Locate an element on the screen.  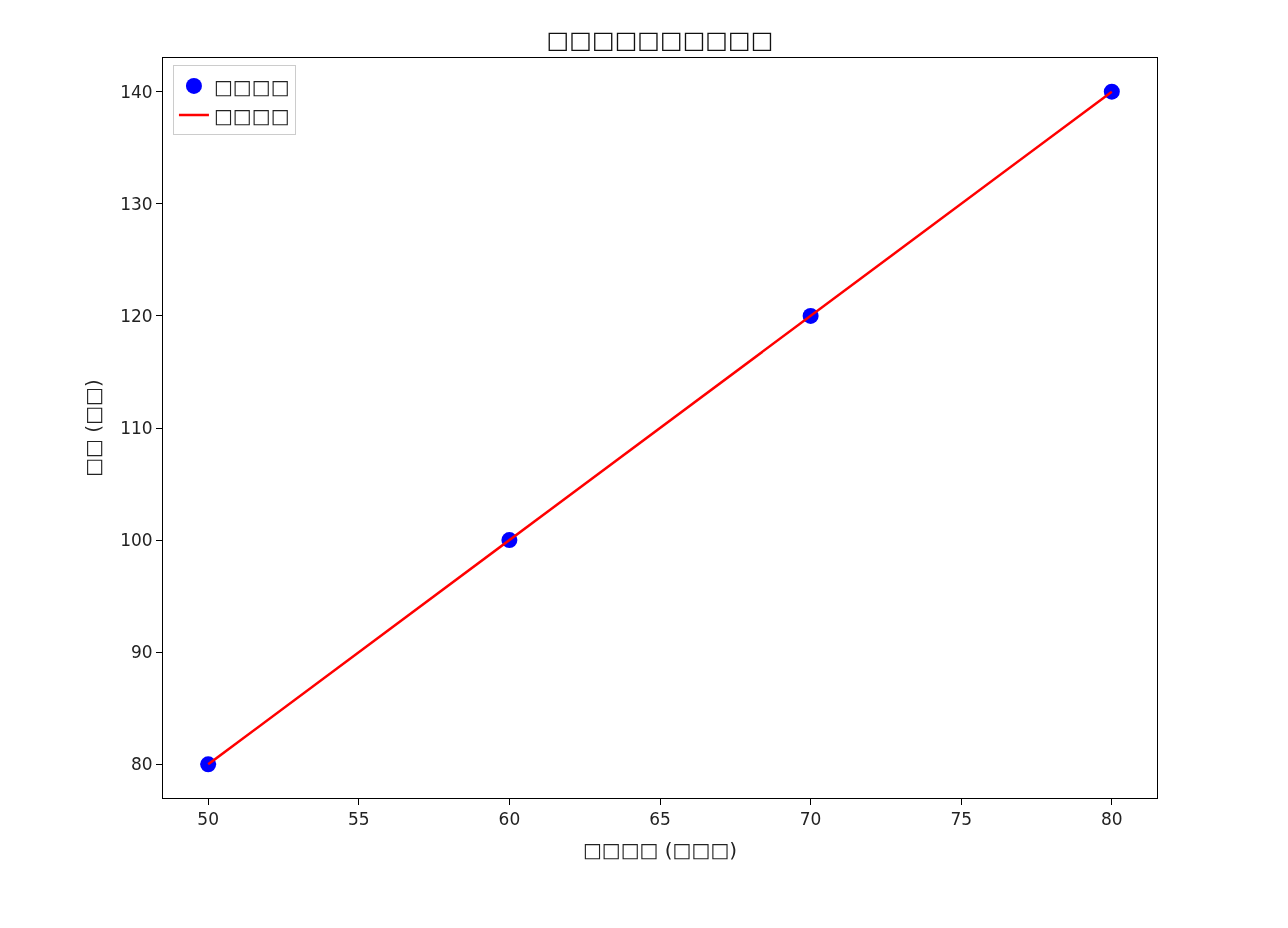
y-tick-label: 130 is located at coordinates (136, 203).